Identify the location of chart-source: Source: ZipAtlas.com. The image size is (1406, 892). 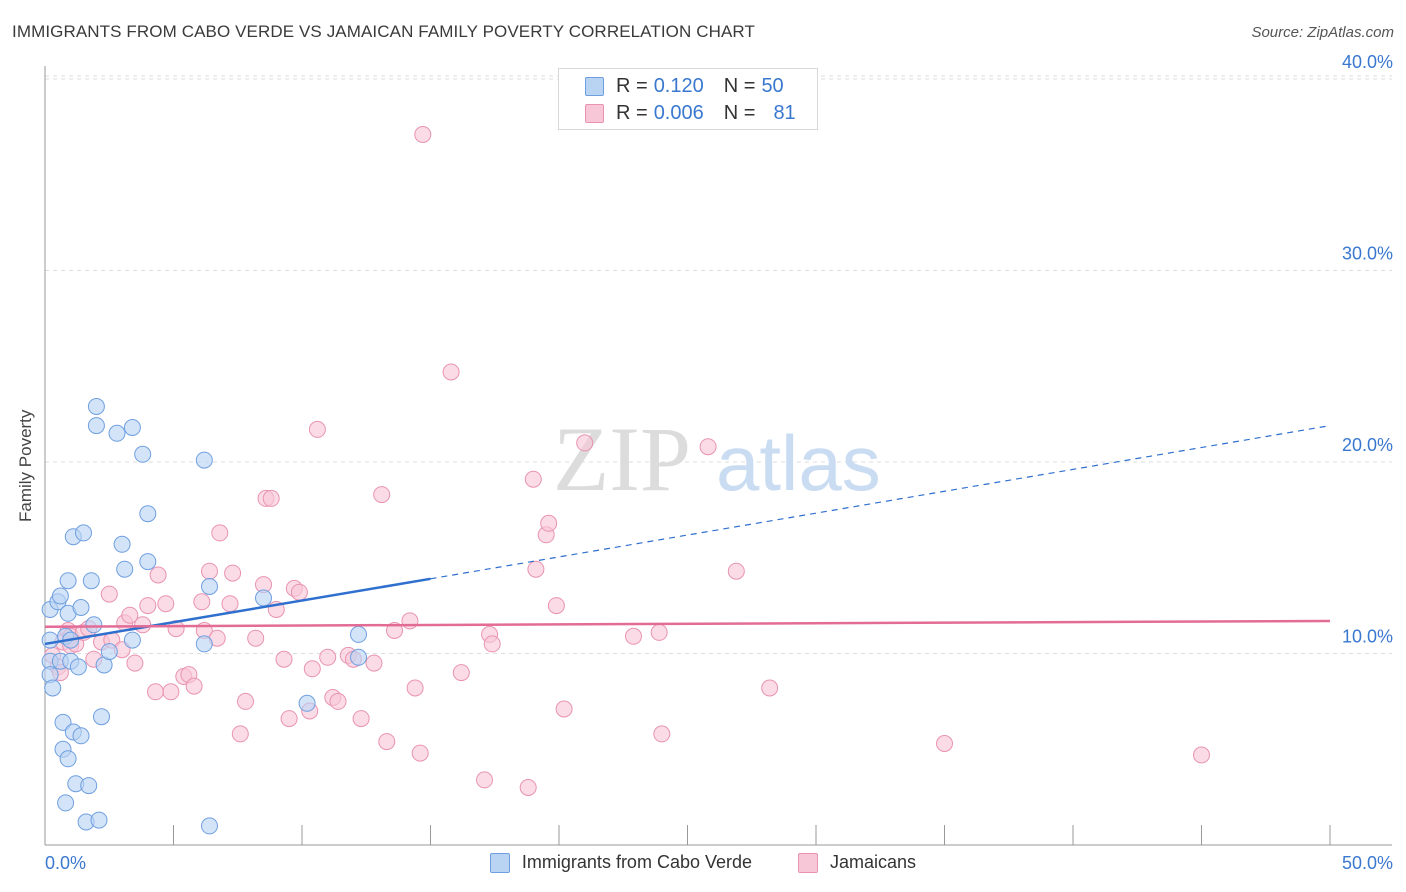
(1322, 32).